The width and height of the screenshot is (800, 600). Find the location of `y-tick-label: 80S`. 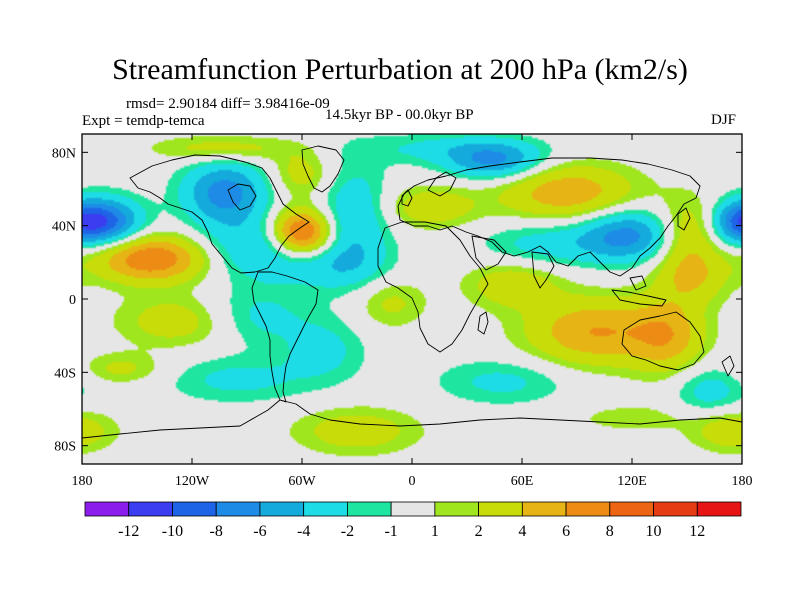

y-tick-label: 80S is located at coordinates (65, 447).